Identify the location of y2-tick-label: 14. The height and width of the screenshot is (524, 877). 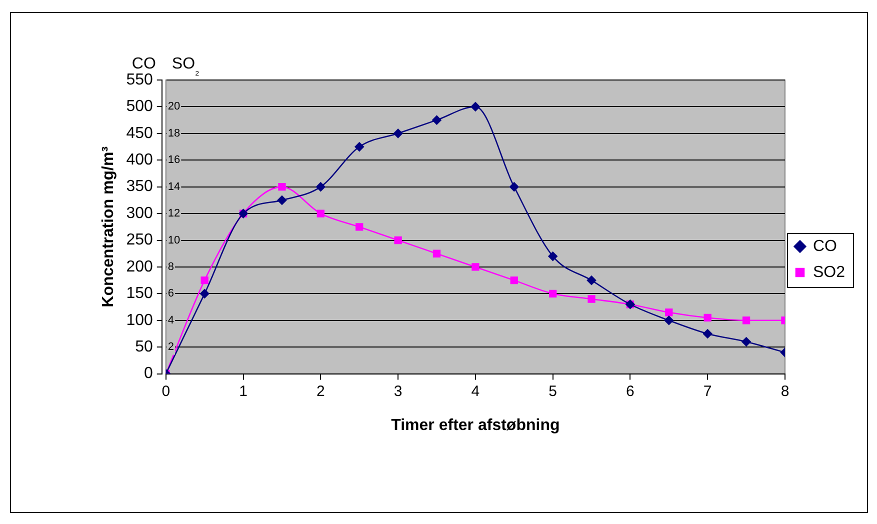
(174, 186).